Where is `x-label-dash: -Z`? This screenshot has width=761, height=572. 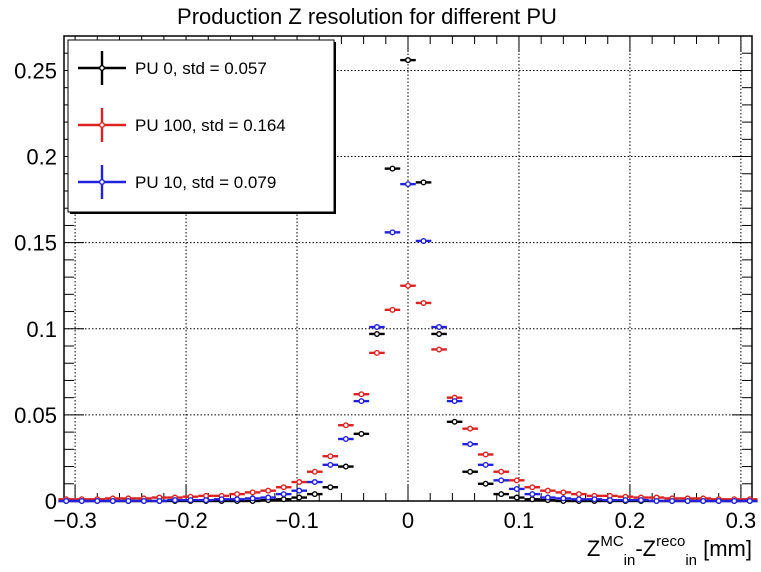
x-label-dash: -Z is located at coordinates (645, 548).